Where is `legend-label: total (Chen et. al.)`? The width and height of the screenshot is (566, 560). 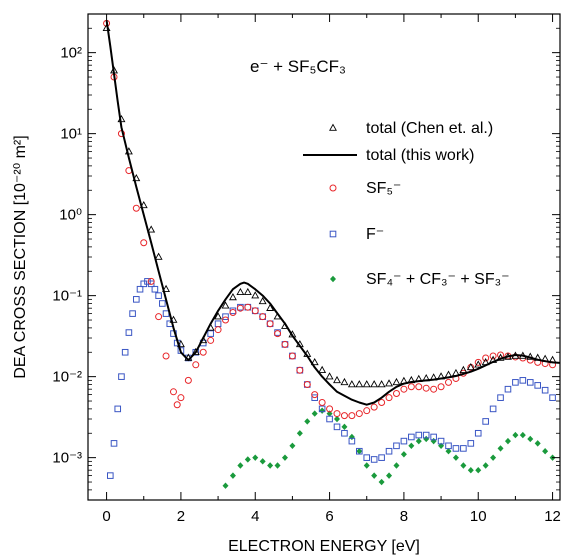
legend-label: total (Chen et. al.) is located at coordinates (429, 128).